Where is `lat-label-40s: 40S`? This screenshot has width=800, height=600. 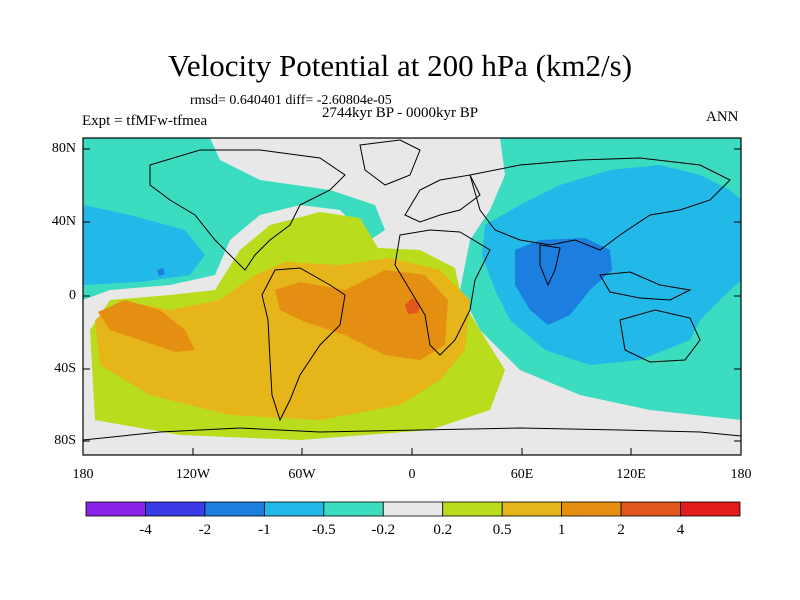 lat-label-40s: 40S is located at coordinates (65, 368).